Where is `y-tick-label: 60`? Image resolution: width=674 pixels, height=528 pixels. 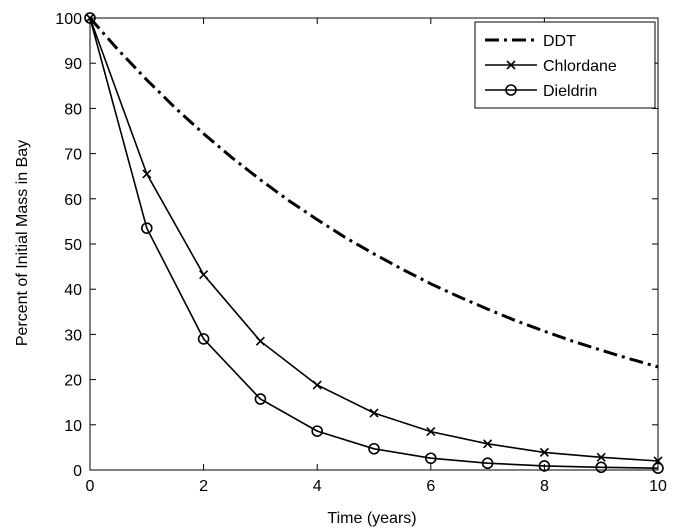 y-tick-label: 60 is located at coordinates (73, 200).